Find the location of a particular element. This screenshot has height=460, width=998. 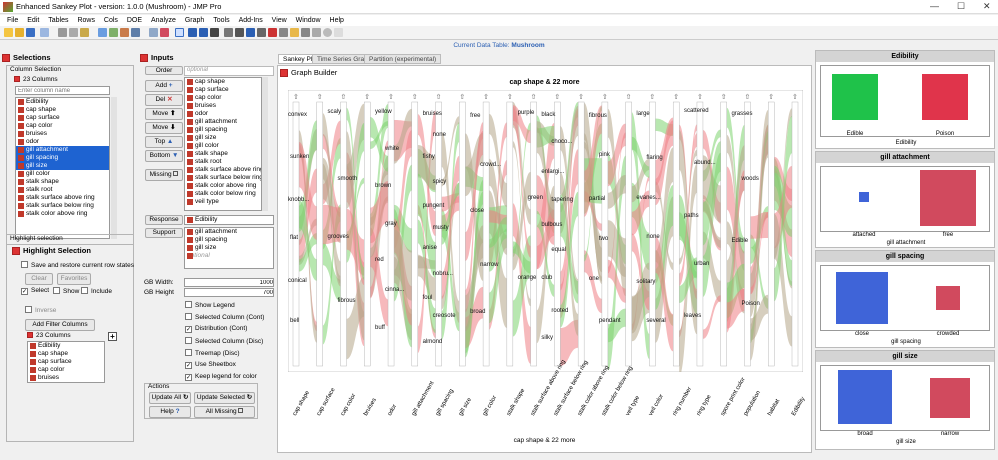

menu-edit: Edit is located at coordinates (33, 20).